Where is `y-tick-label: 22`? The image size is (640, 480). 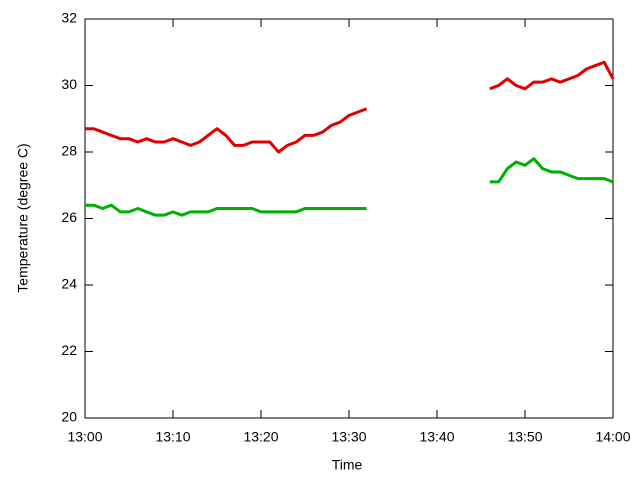 y-tick-label: 22 is located at coordinates (69, 350).